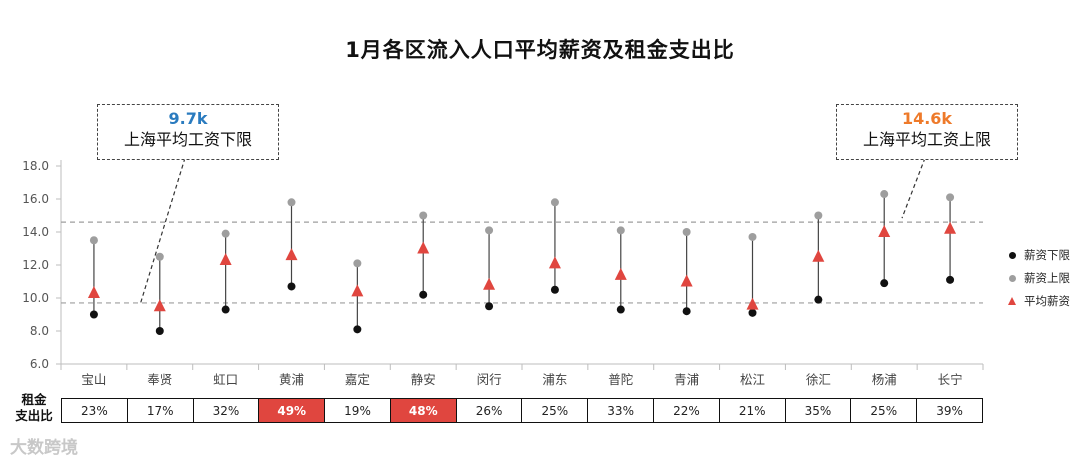  I want to click on legend: 薪资下限 薪资上限 平均薪资, so click(1038, 277).